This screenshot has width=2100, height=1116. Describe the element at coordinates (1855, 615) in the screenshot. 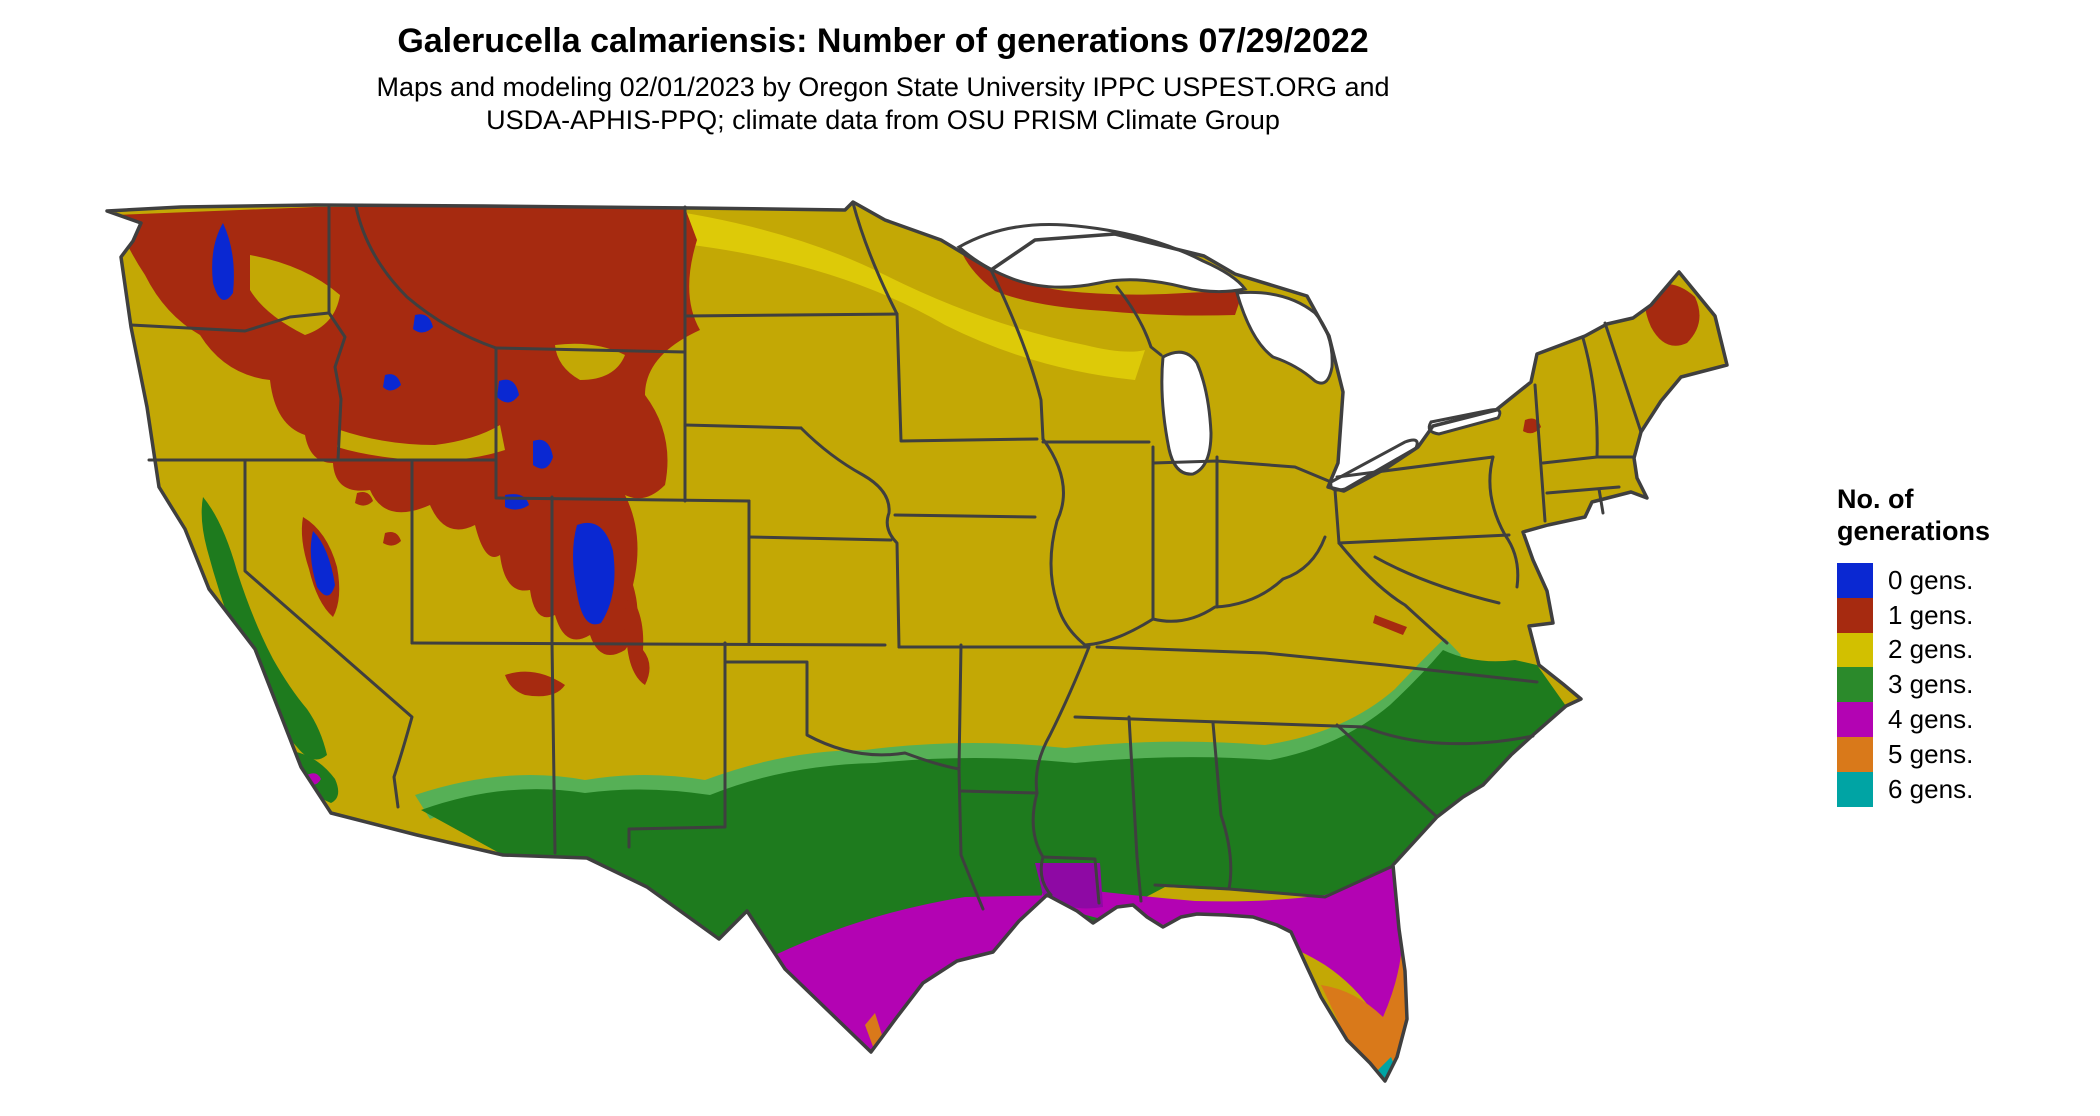

I see `legend-swatch-1-gens` at that location.